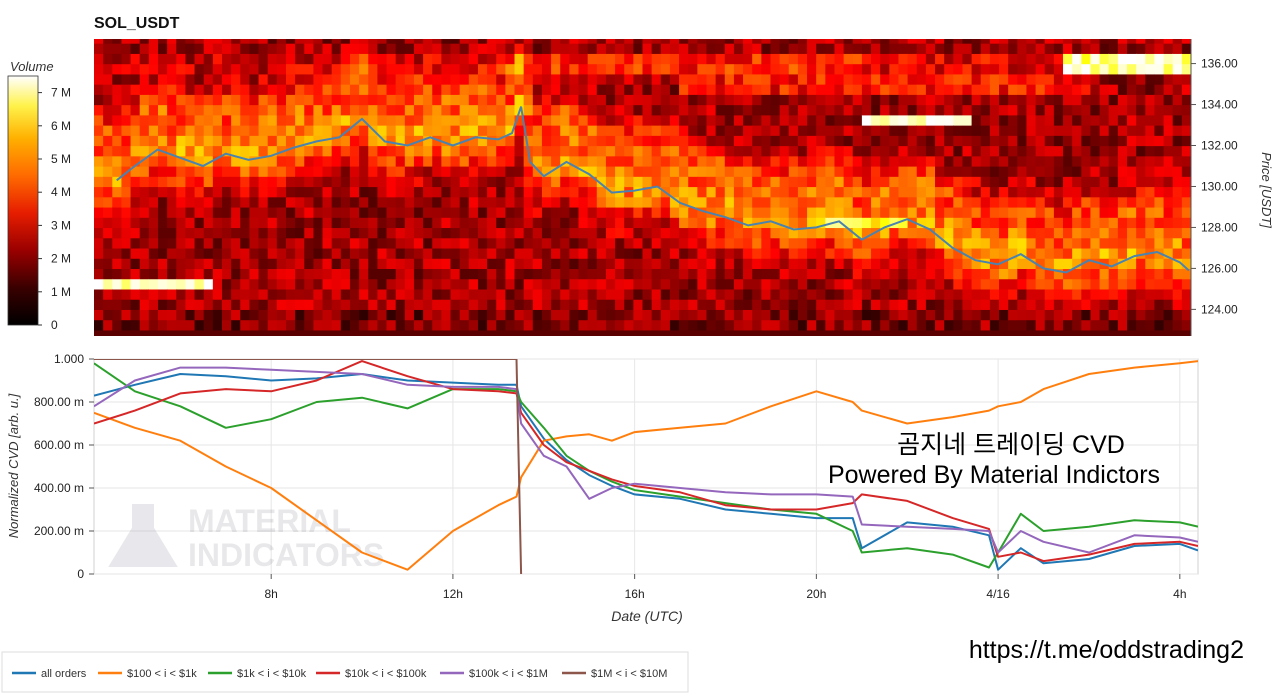 This screenshot has width=1280, height=693. What do you see at coordinates (1106, 650) in the screenshot?
I see `telegram-link: https://t.me/oddstrading2` at bounding box center [1106, 650].